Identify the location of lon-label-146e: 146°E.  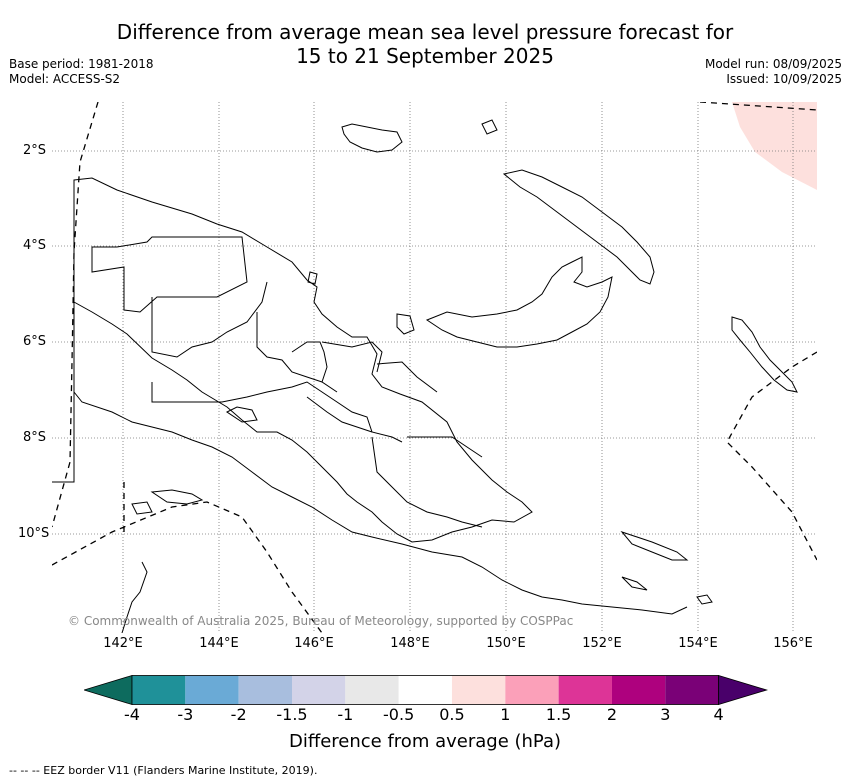
(314, 643).